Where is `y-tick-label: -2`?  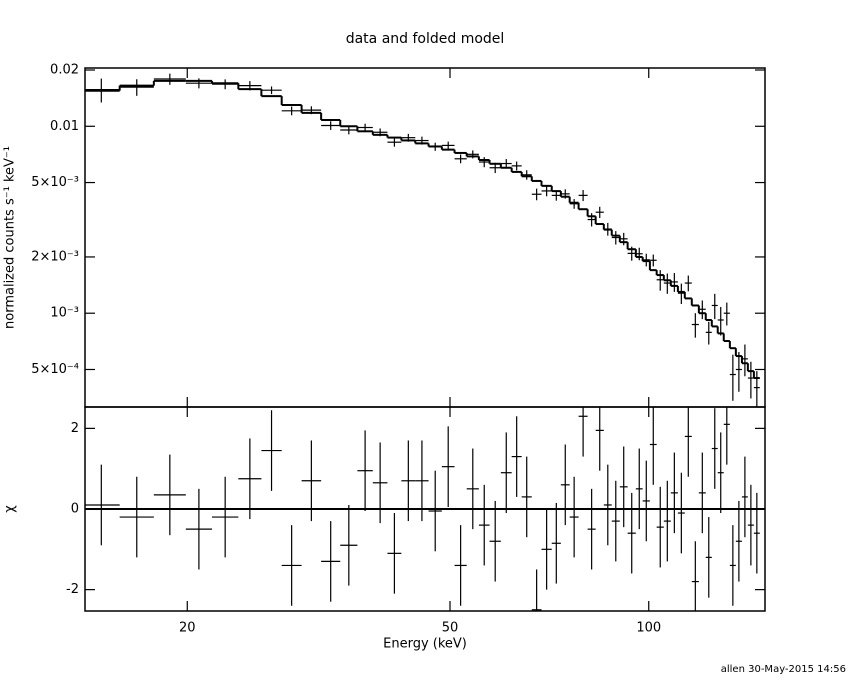
y-tick-label: -2 is located at coordinates (72, 589).